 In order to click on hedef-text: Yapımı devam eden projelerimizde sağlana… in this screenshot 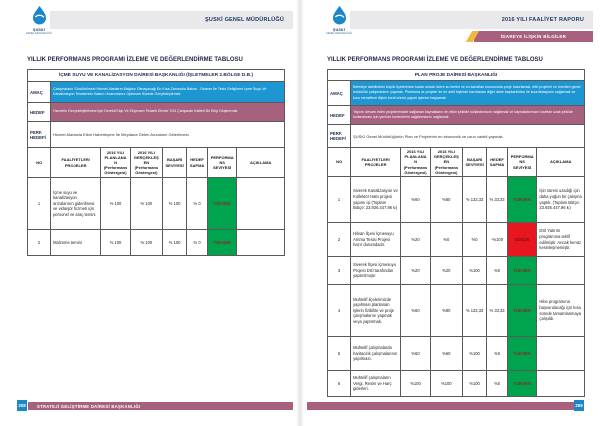, I will do `click(467, 115)`.